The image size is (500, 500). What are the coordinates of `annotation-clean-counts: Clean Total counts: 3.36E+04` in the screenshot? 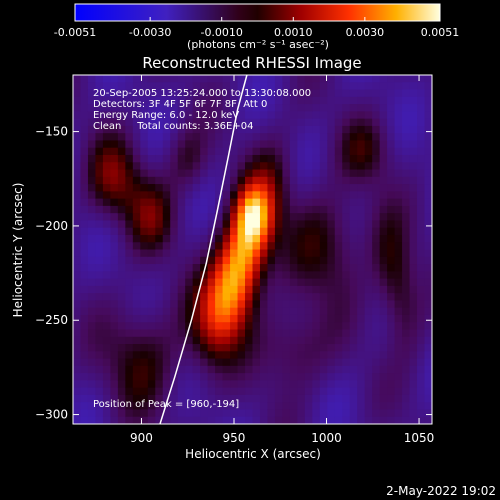 It's located at (173, 126).